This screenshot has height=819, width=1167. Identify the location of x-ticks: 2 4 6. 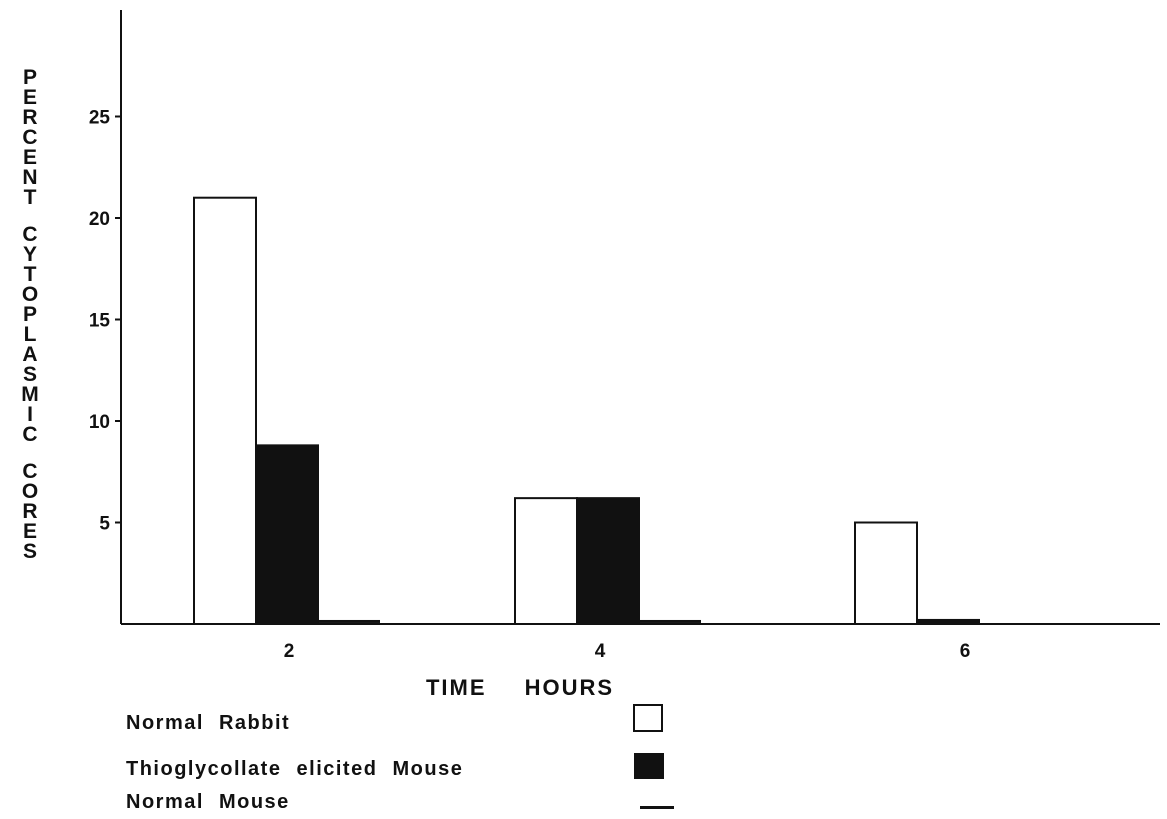
(627, 651).